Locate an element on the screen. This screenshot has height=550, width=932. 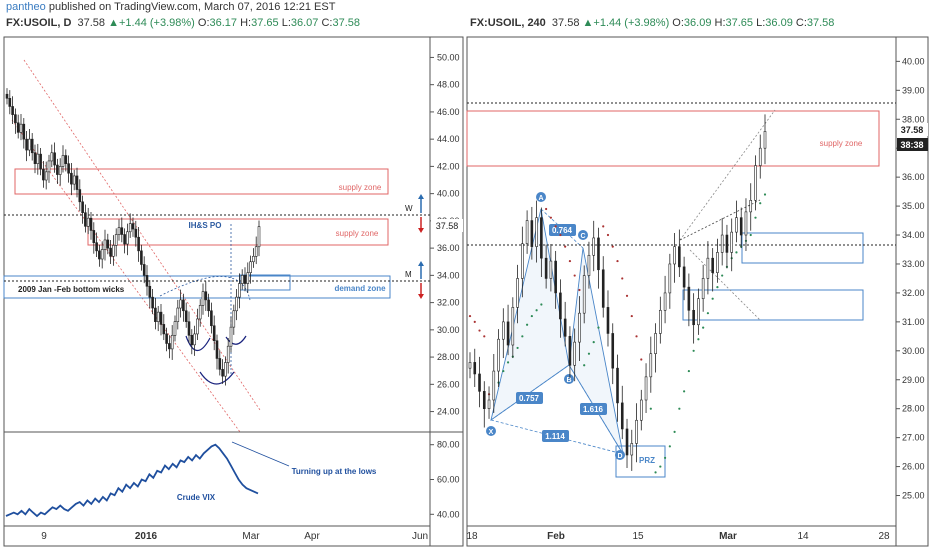
author-link: pantheo is located at coordinates (26, 7).